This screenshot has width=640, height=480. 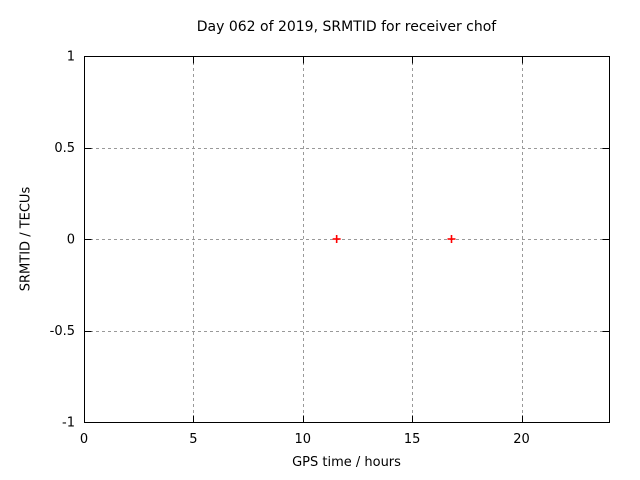 What do you see at coordinates (64, 148) in the screenshot?
I see `y-tick-label: 0.5` at bounding box center [64, 148].